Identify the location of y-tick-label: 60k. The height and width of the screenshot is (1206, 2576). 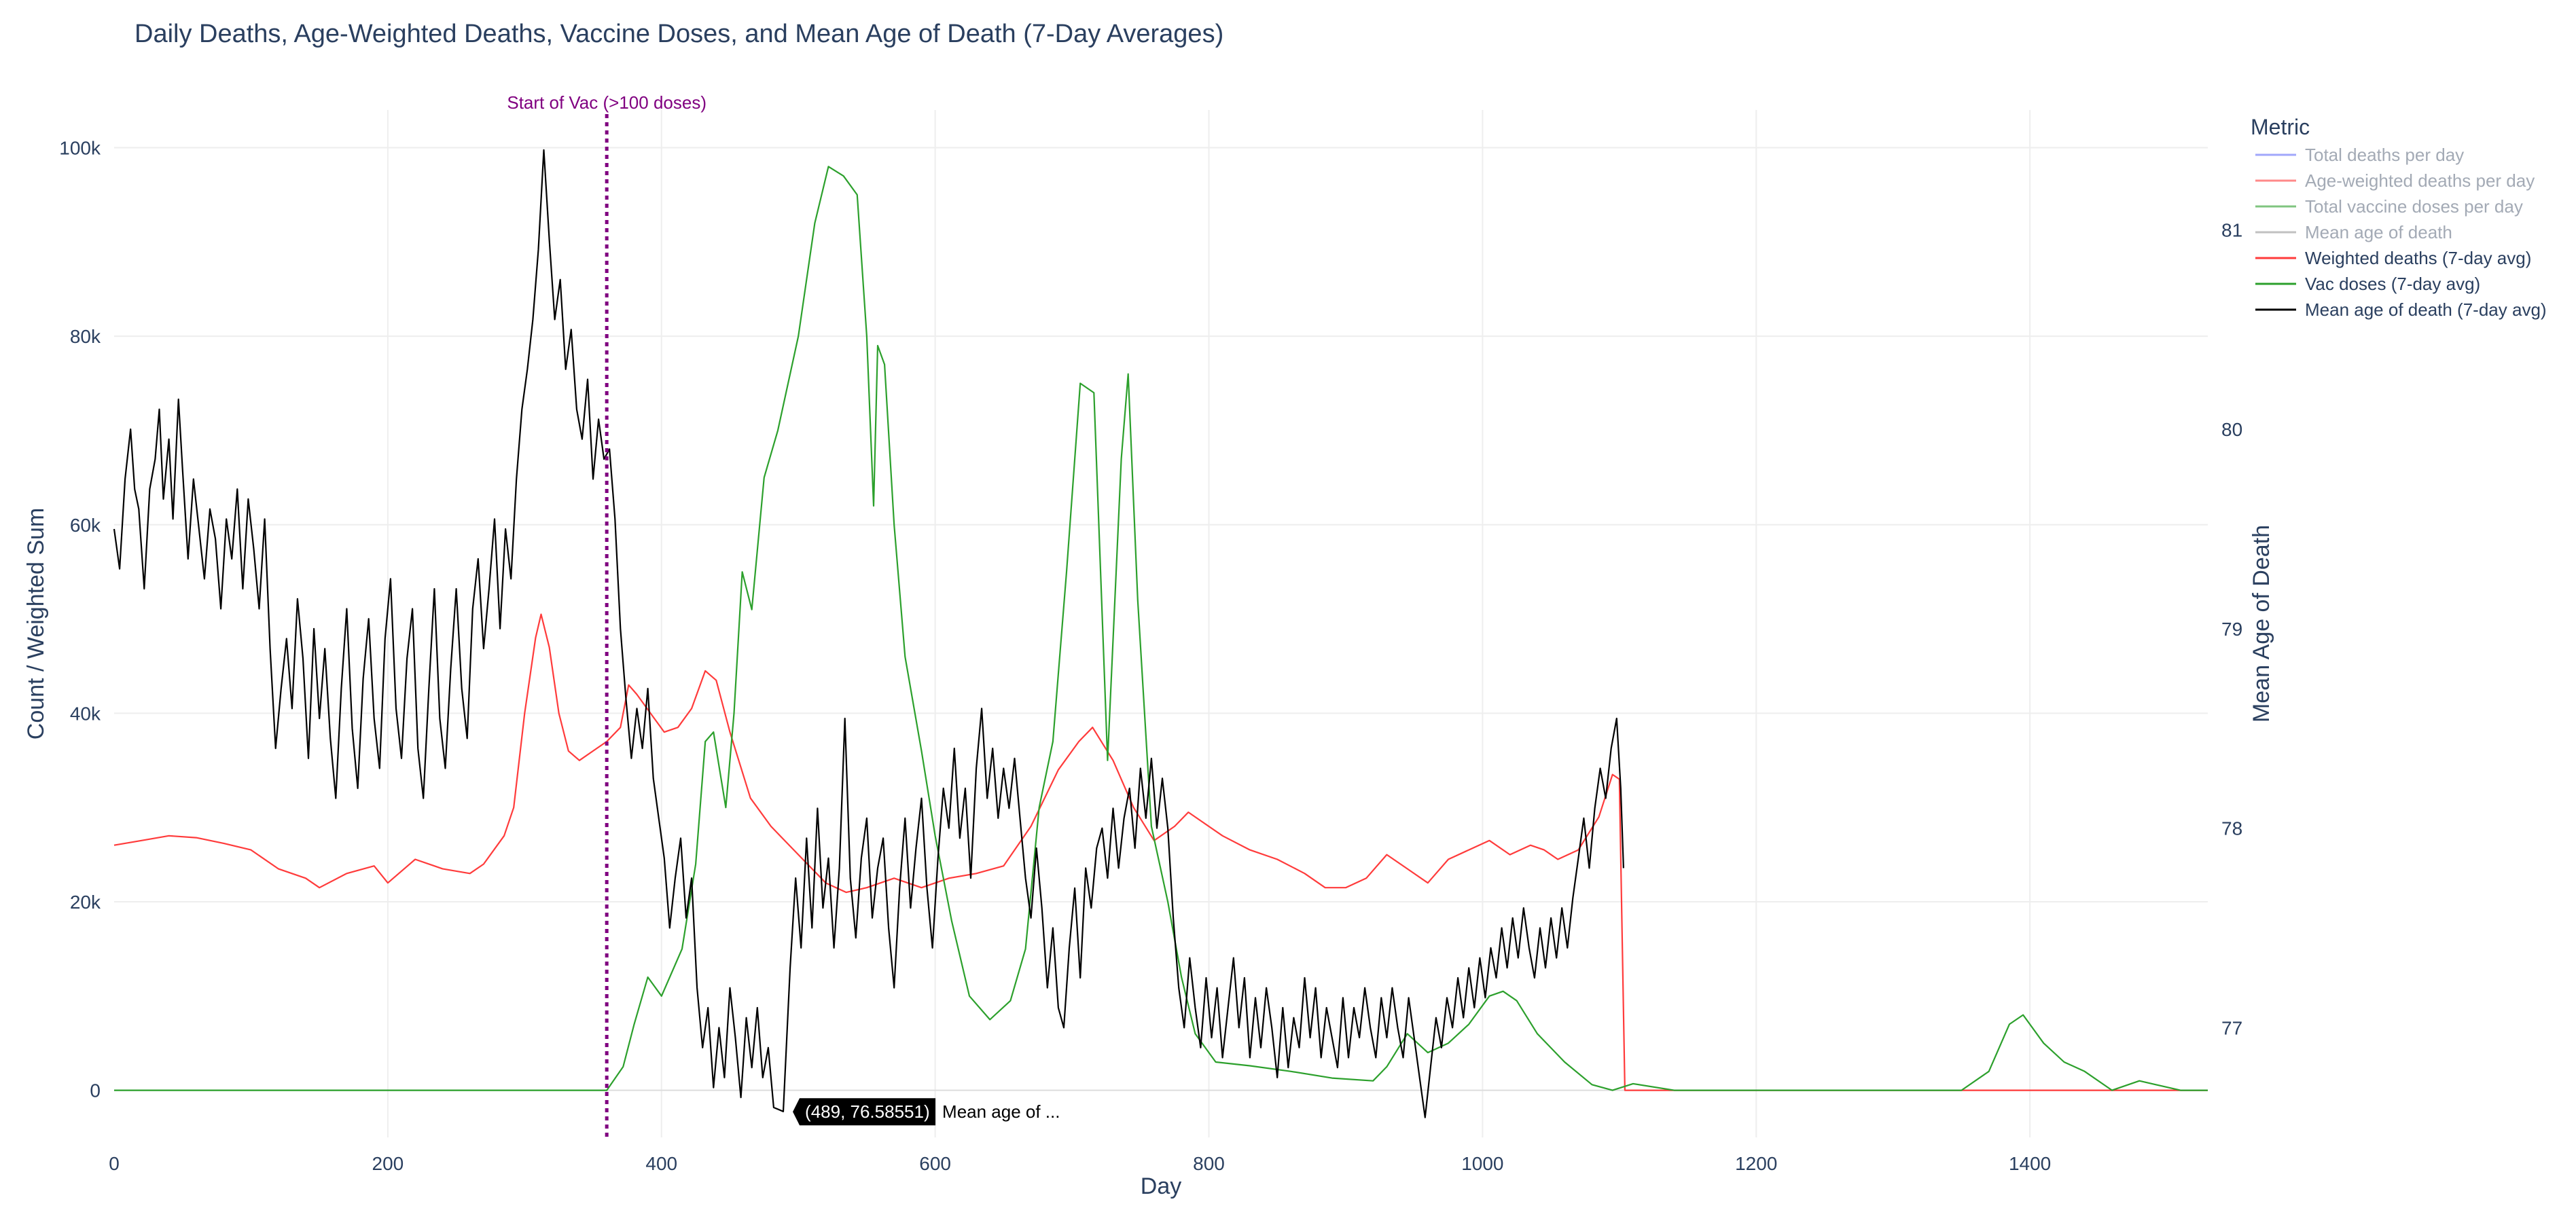
(85, 525).